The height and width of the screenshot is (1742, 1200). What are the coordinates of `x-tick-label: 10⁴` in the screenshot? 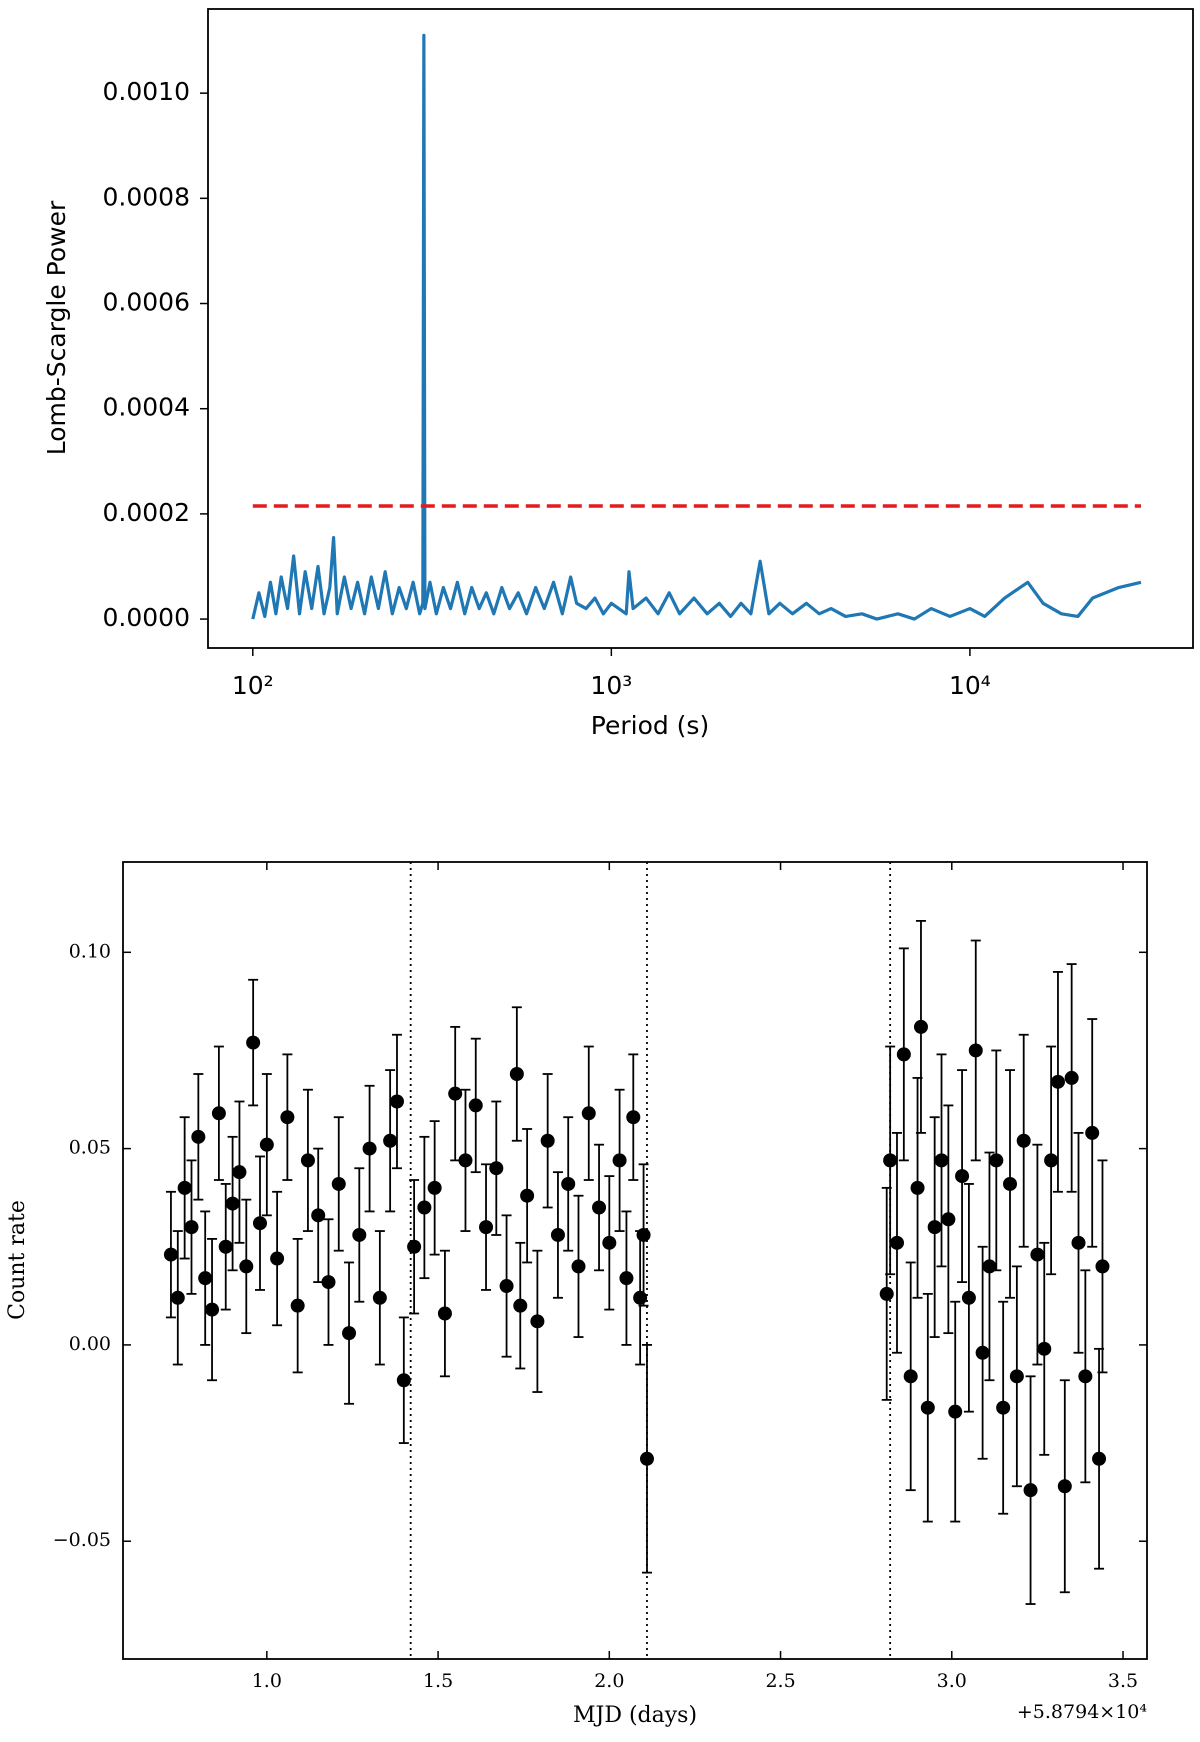 It's located at (970, 685).